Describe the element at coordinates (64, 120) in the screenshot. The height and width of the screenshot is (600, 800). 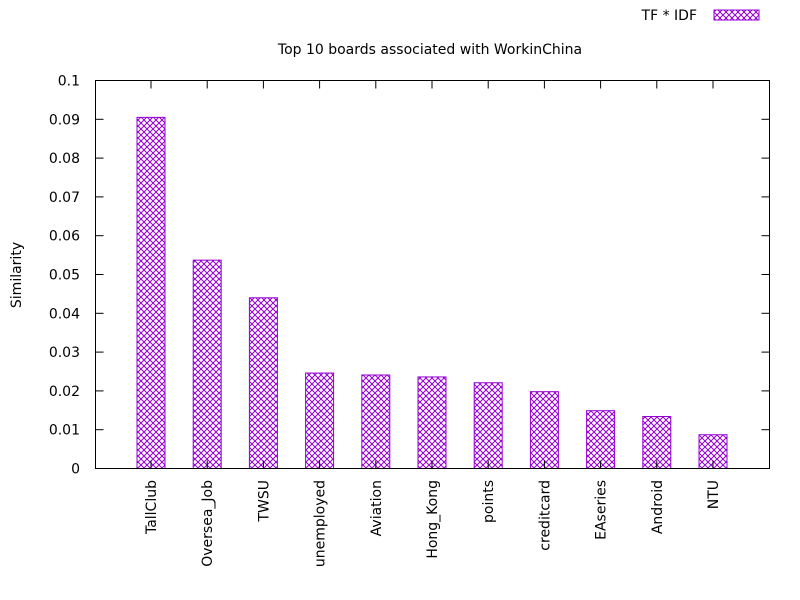
I see `y-tick-label: 0.09` at that location.